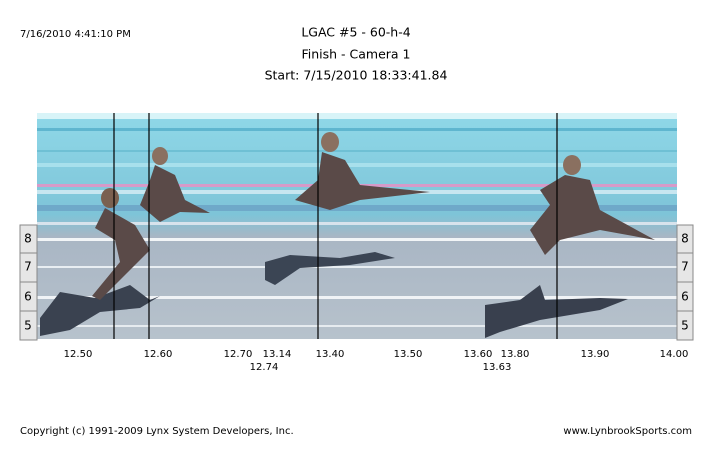 The height and width of the screenshot is (458, 713). What do you see at coordinates (685, 282) in the screenshot?
I see `lane-markers-right: 8 7 6 5` at bounding box center [685, 282].